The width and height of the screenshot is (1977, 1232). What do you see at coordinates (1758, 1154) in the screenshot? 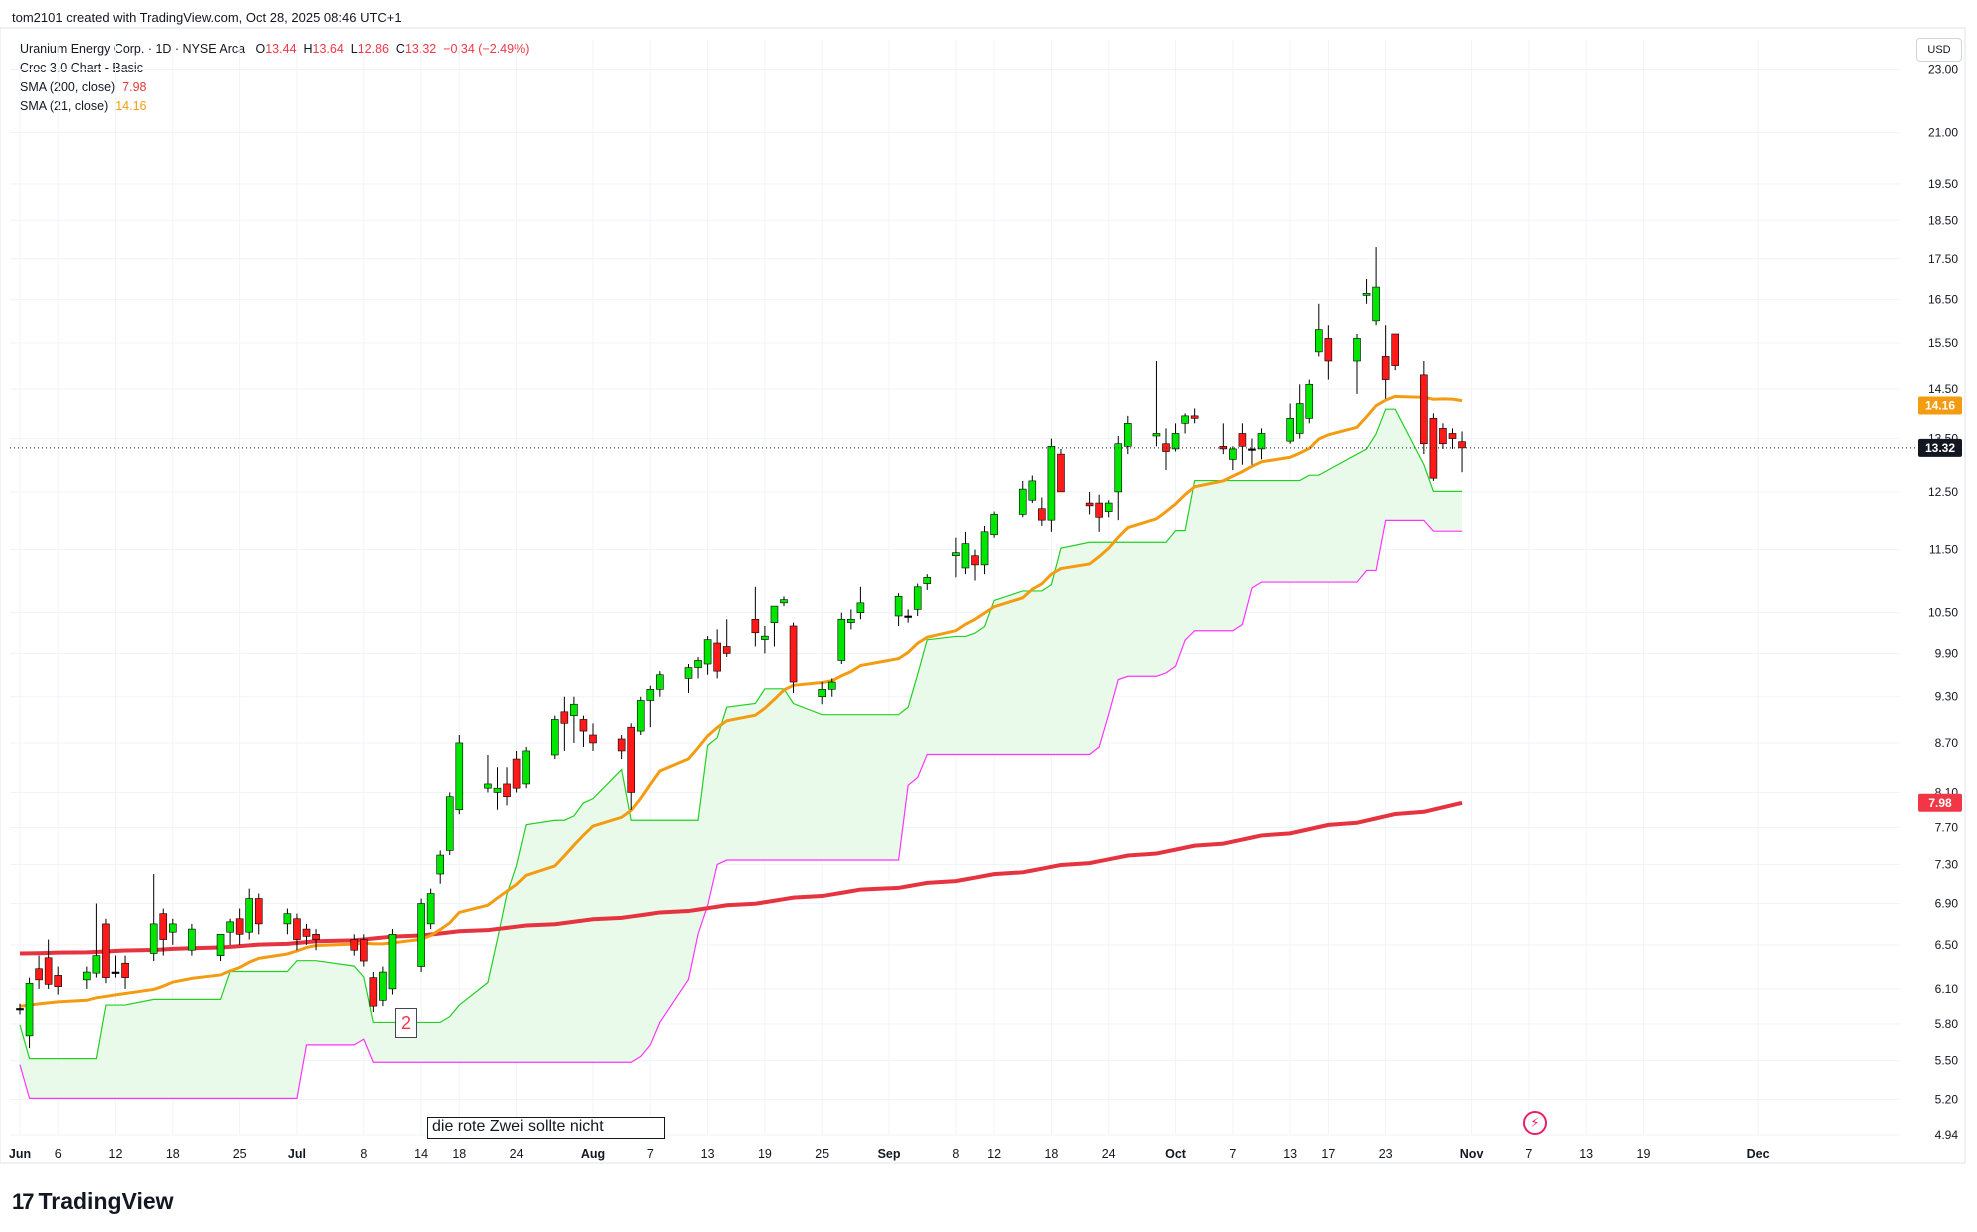
I see `x-tick-label: Dec` at bounding box center [1758, 1154].